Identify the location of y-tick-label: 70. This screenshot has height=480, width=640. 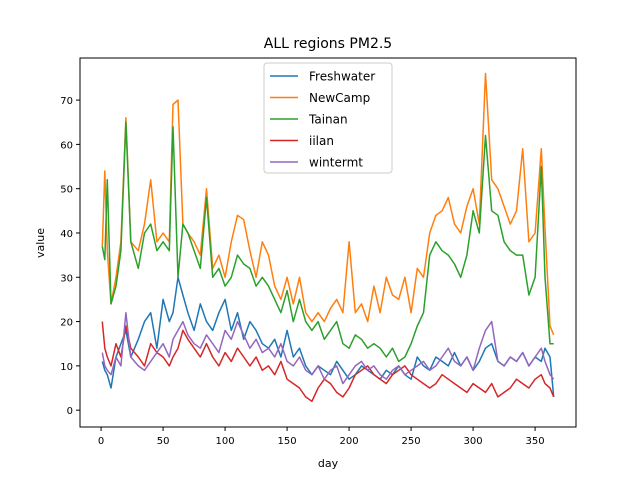
(66, 101).